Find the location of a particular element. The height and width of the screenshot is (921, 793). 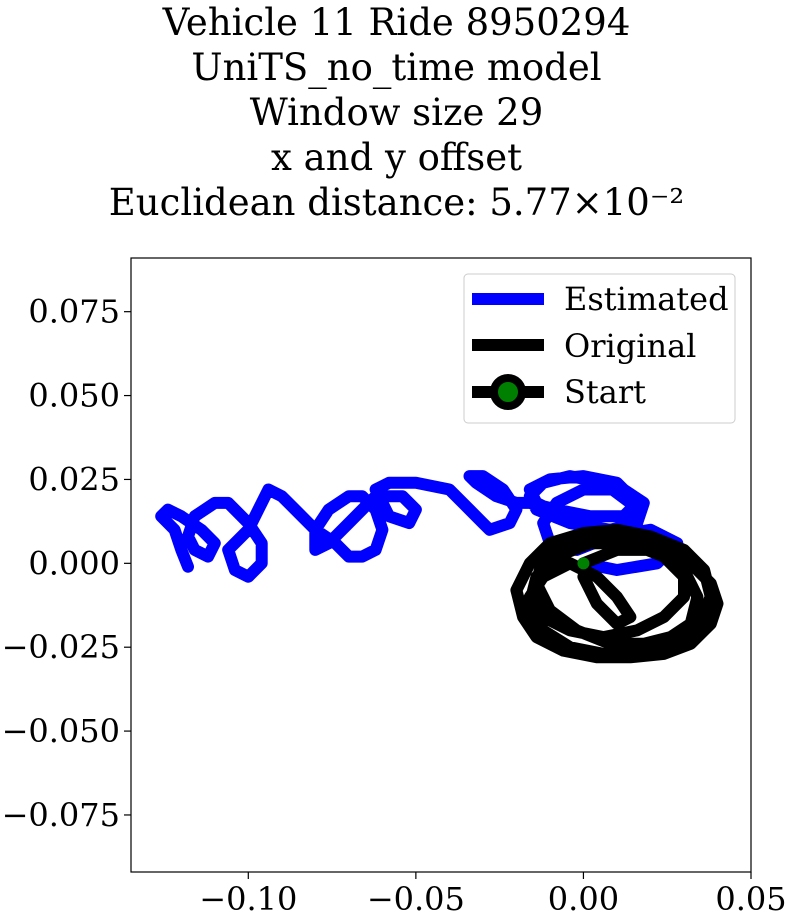

original-trajectory-line is located at coordinates (617, 593).